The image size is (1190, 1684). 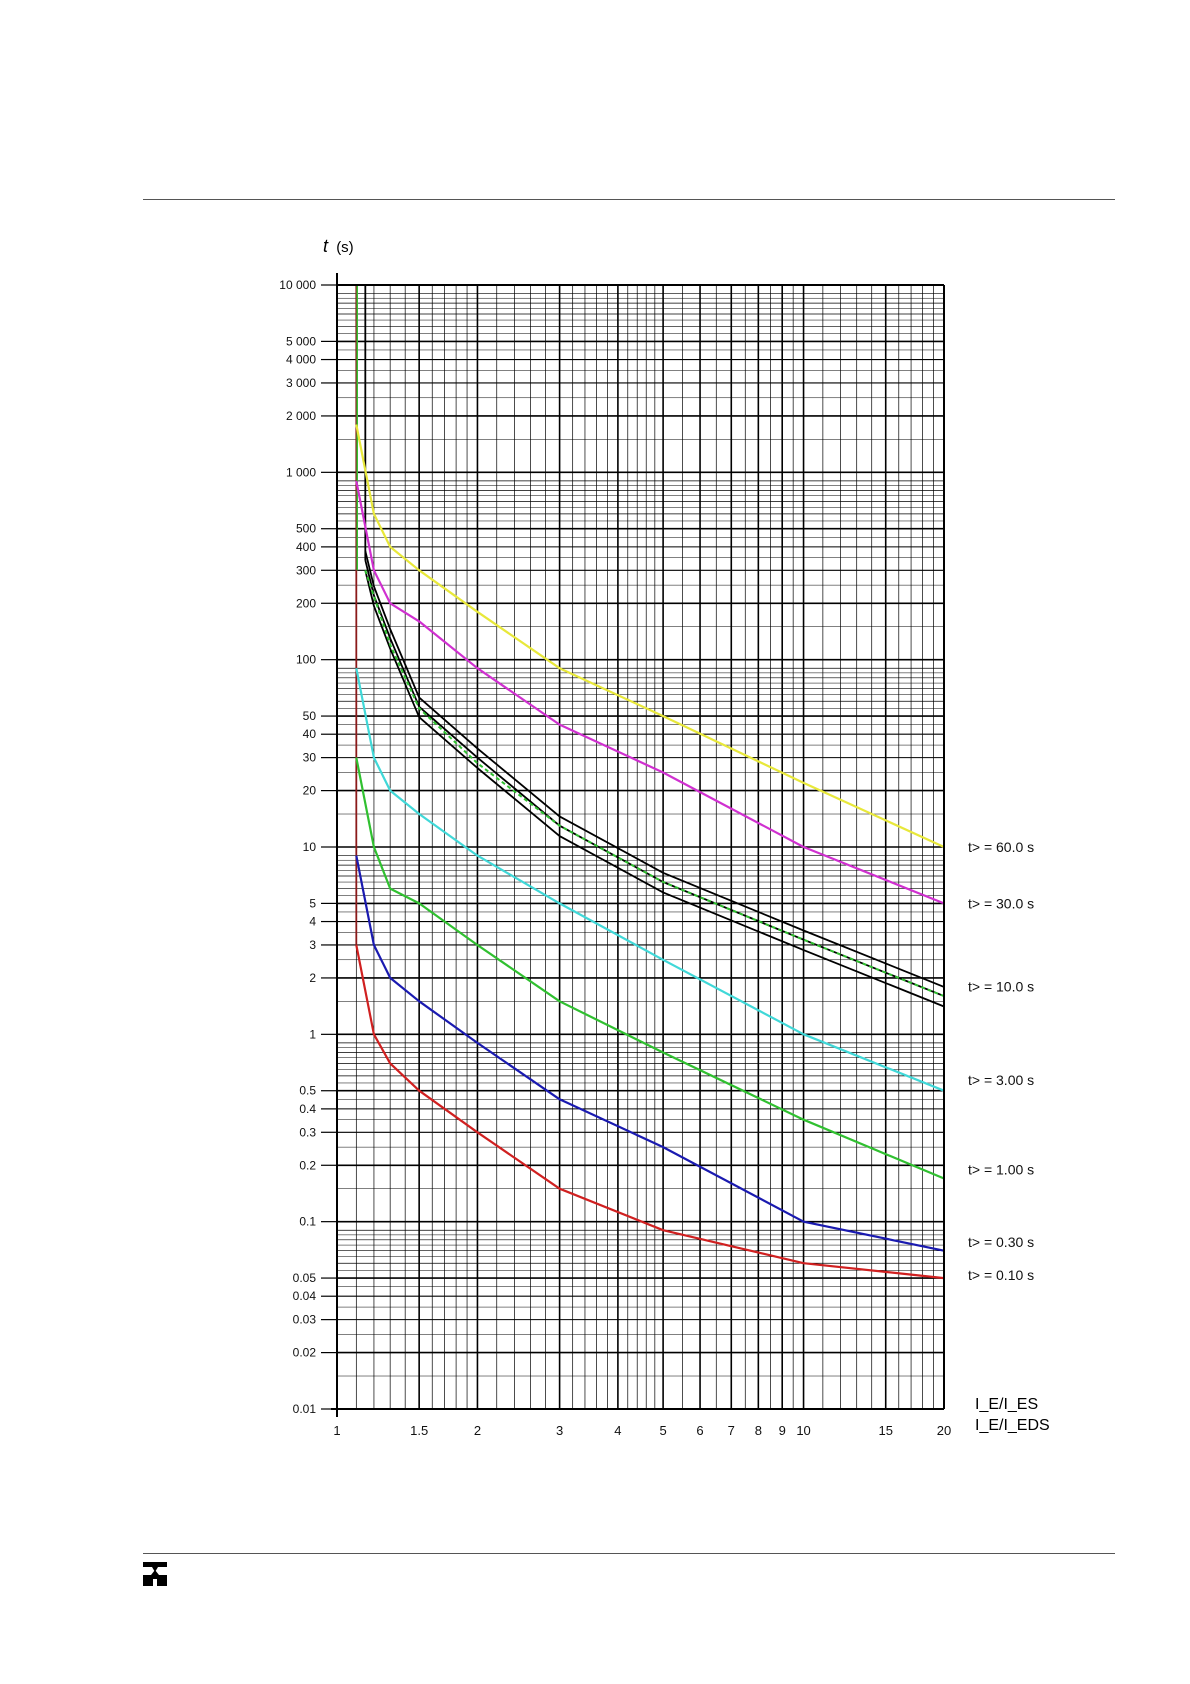 I want to click on y-tick-label: 30, so click(x=310, y=758).